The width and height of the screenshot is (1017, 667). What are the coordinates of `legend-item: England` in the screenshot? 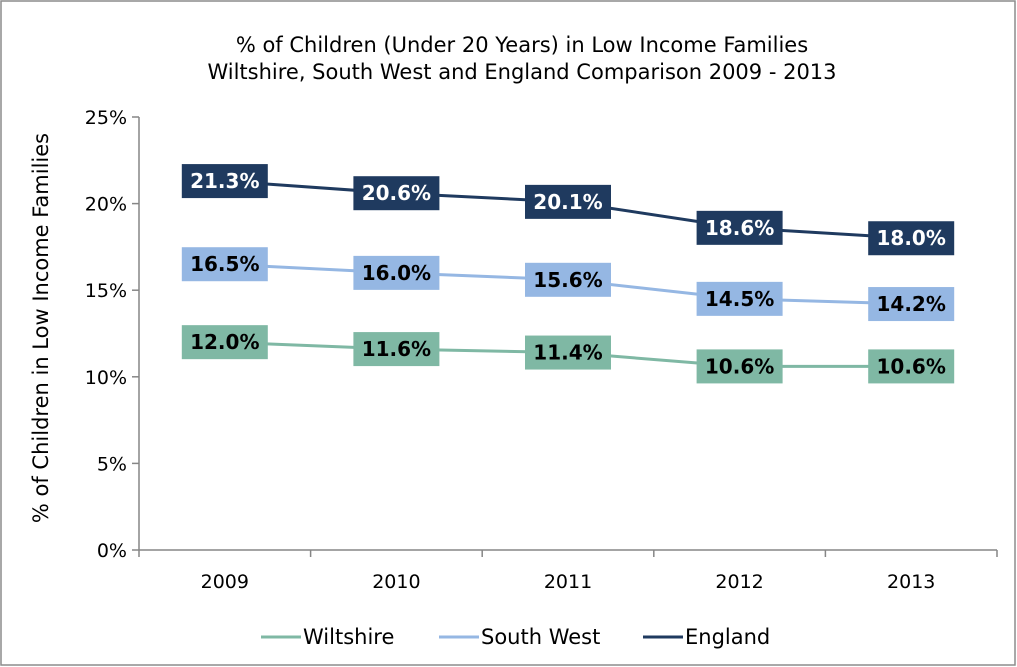 It's located at (706, 637).